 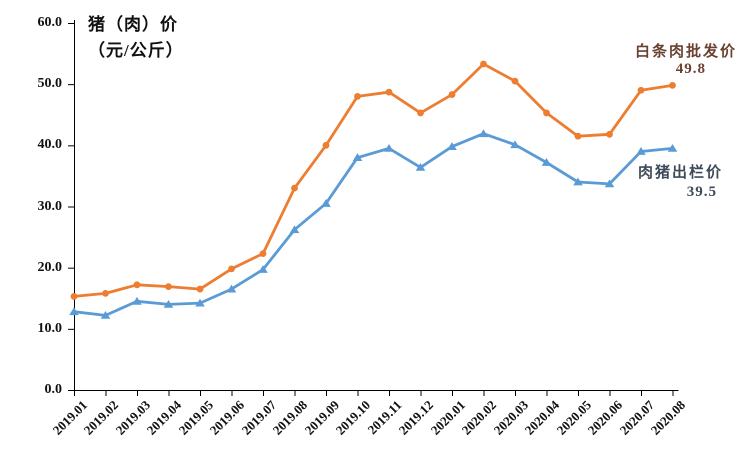 What do you see at coordinates (136, 50) in the screenshot?
I see `chart-title-line2: （元/公斤）` at bounding box center [136, 50].